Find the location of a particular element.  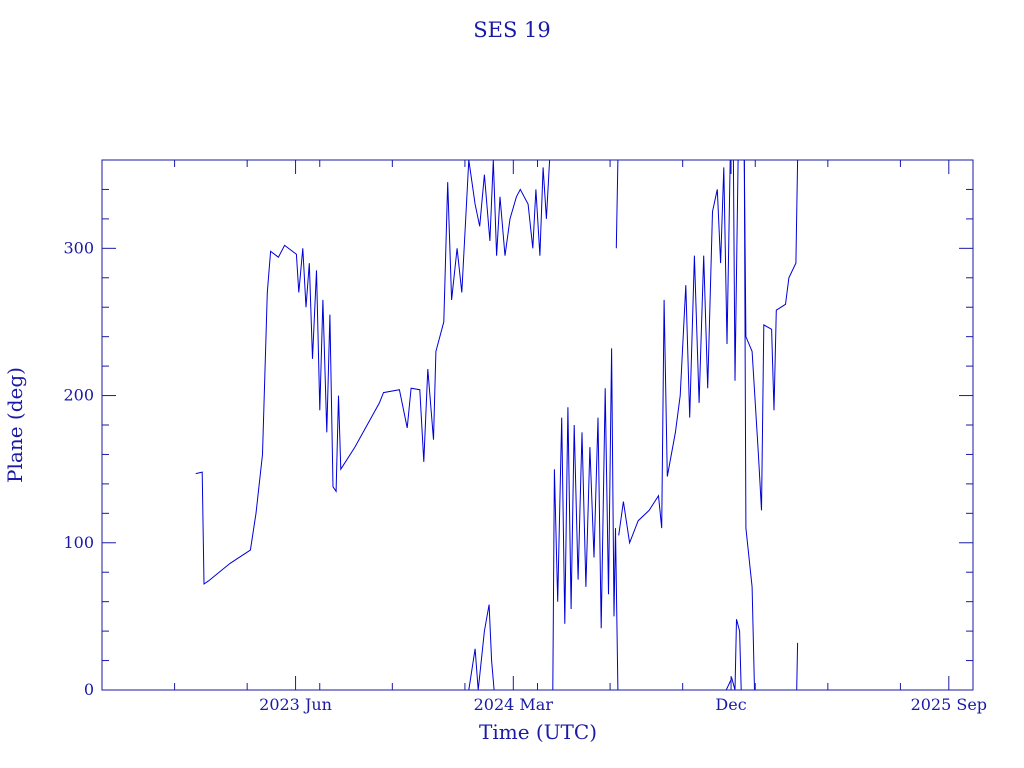

x-tick-label: 2025 Sep is located at coordinates (949, 704).